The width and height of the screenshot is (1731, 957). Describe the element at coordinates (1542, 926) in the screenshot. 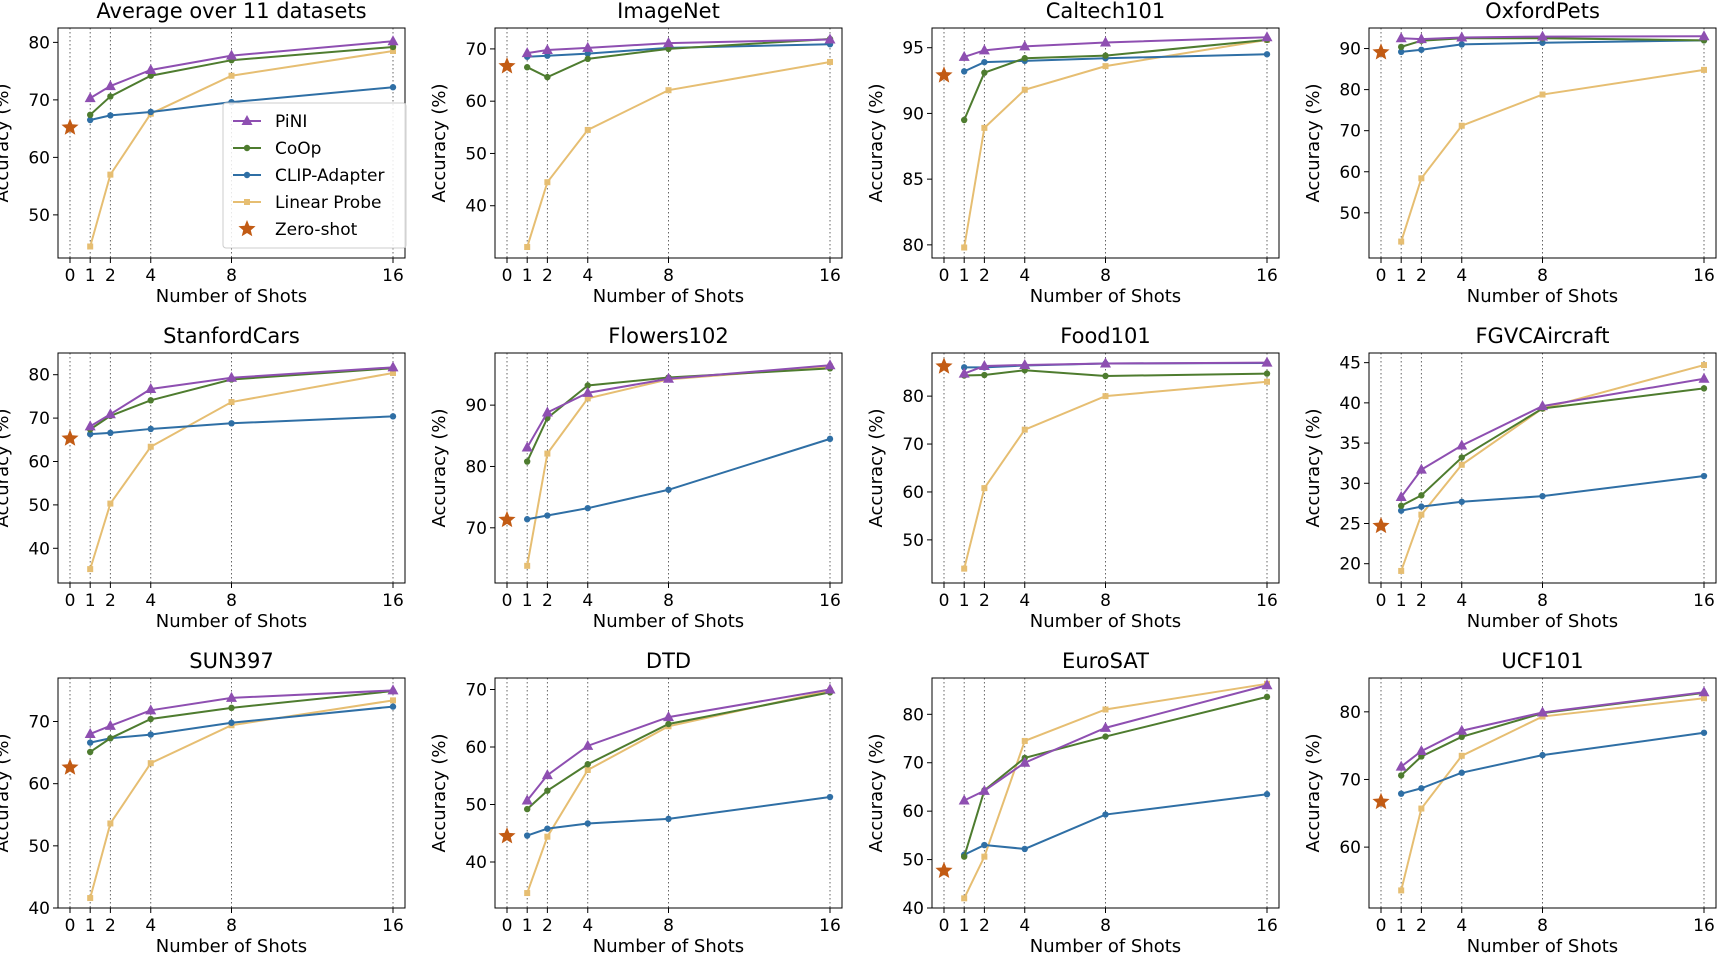

I see `x-tick-label: 8` at that location.